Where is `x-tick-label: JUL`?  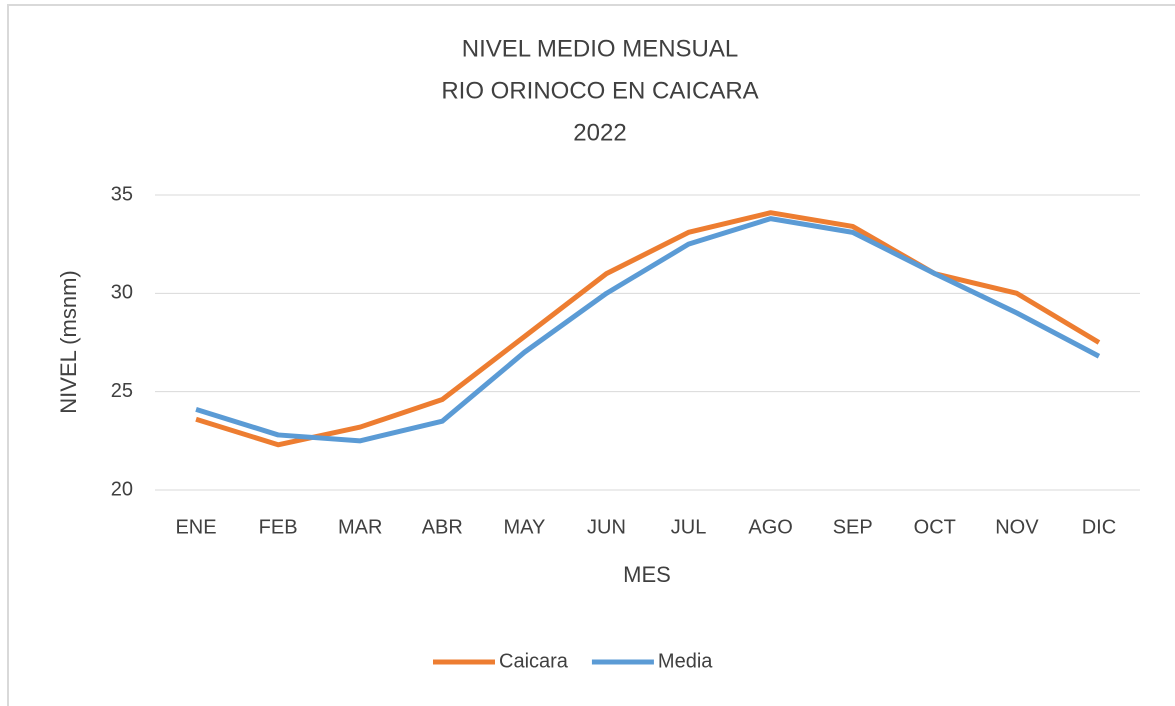 x-tick-label: JUL is located at coordinates (689, 527).